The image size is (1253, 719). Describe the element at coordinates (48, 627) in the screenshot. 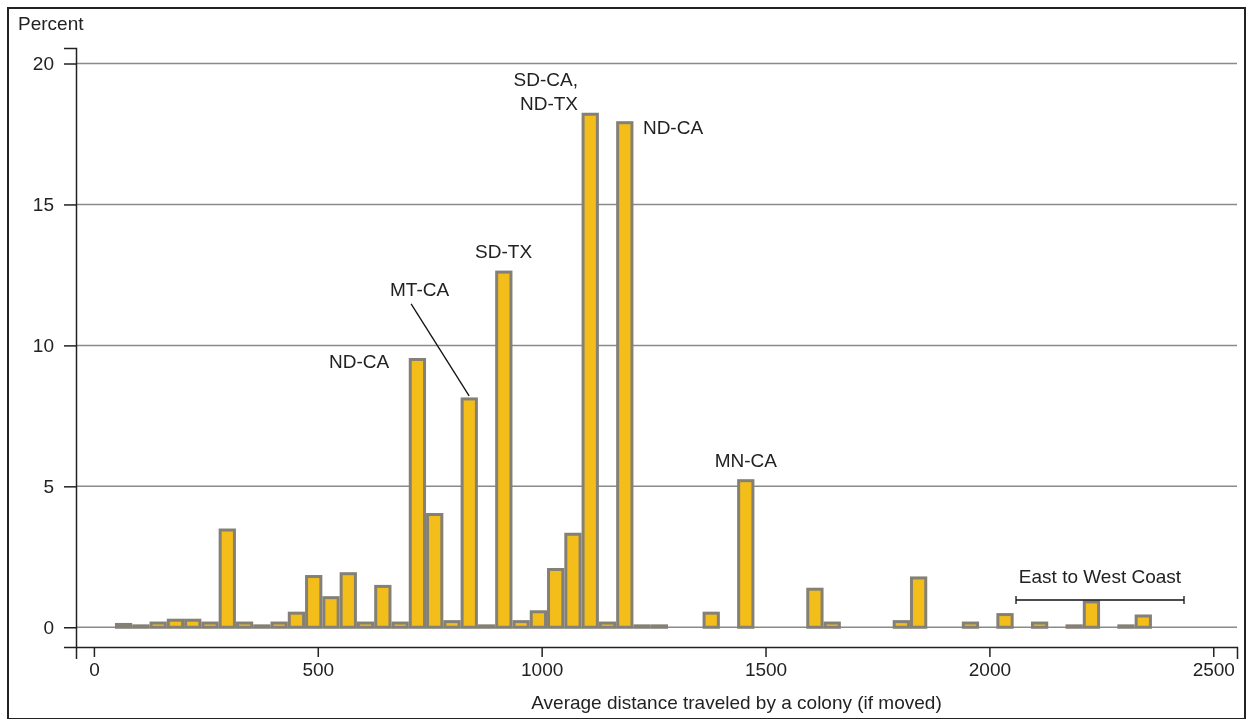

I see `y-tick-label: 0` at that location.